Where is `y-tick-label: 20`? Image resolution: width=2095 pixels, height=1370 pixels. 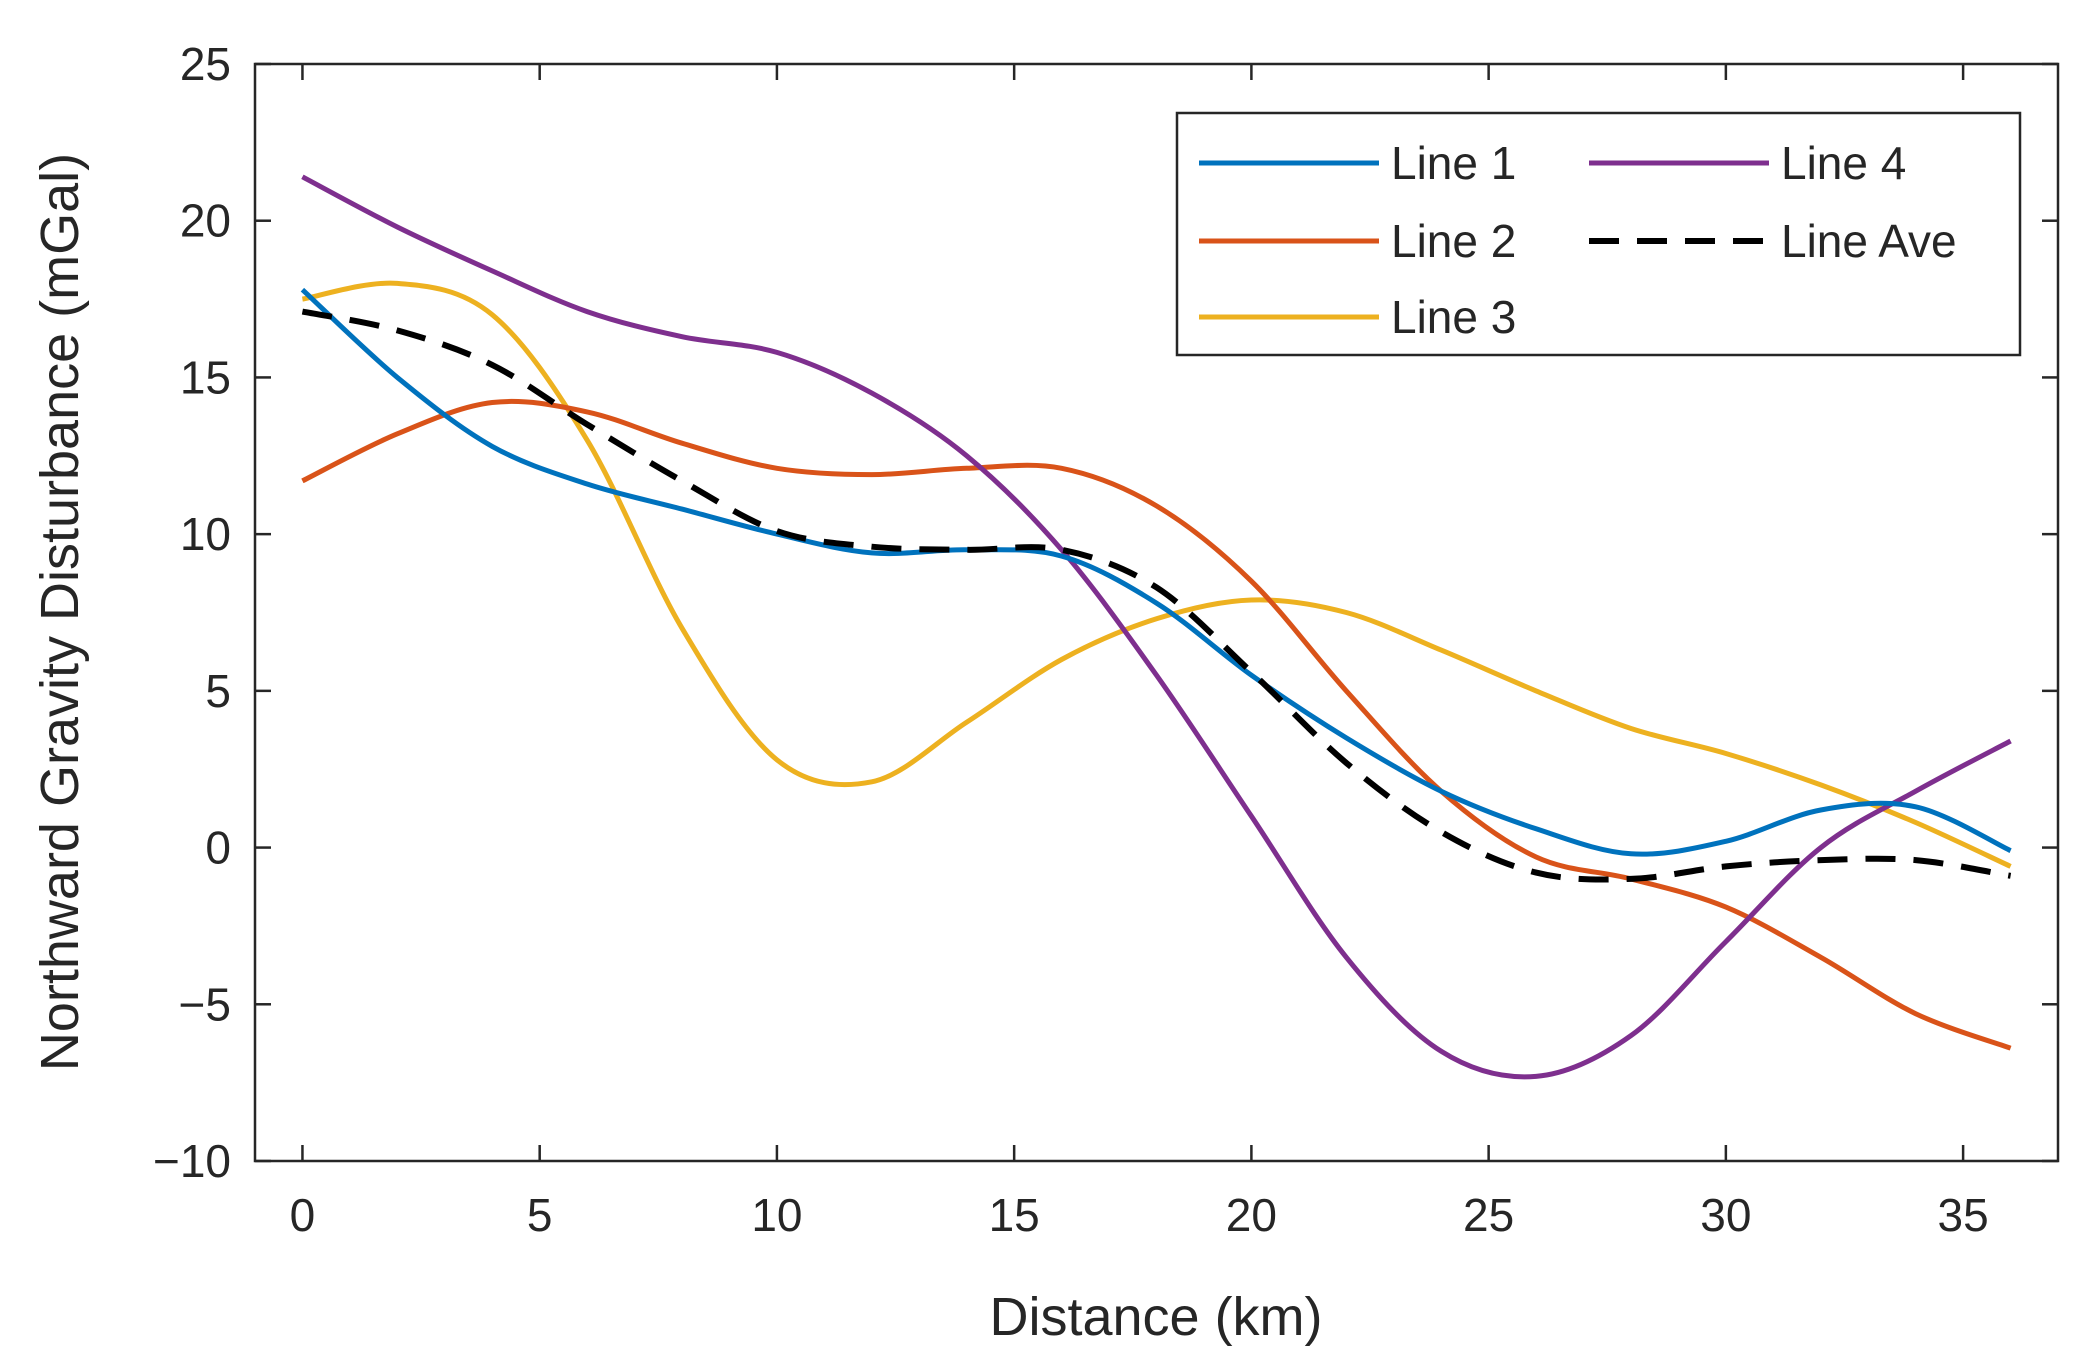 y-tick-label: 20 is located at coordinates (205, 221).